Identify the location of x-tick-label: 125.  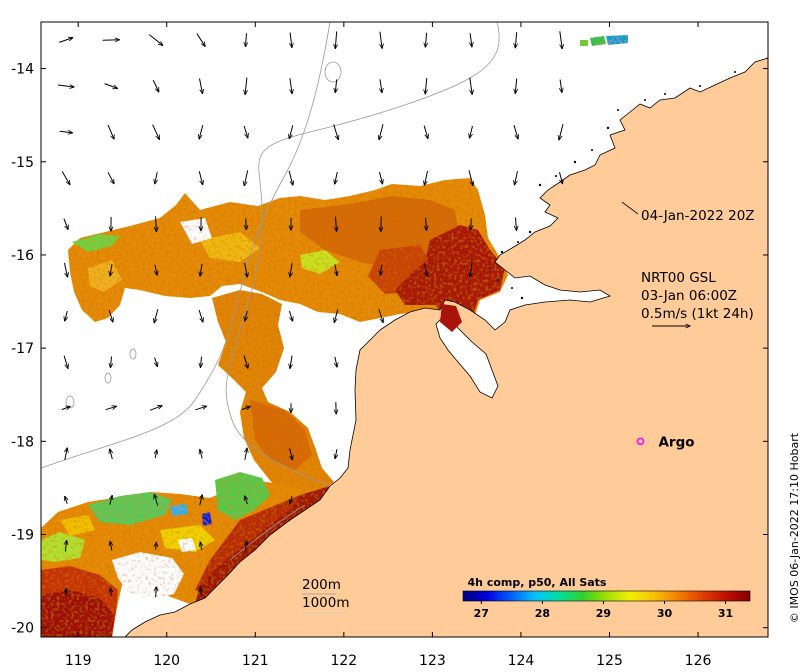
(609, 661).